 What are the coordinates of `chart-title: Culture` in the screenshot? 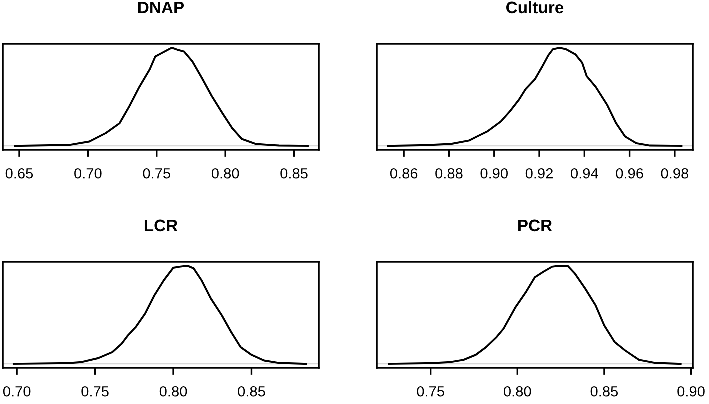 It's located at (535, 7).